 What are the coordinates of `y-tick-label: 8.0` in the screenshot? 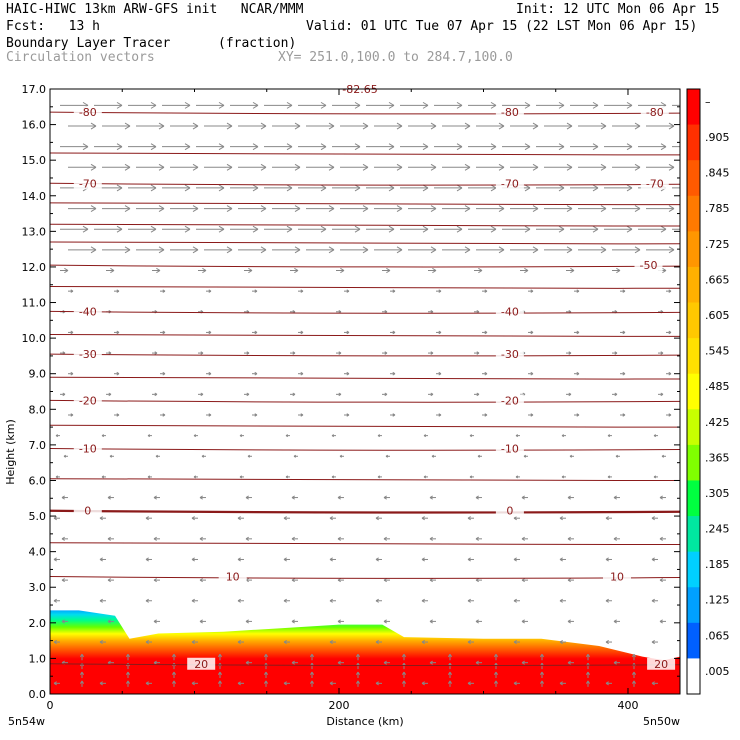 It's located at (38, 409).